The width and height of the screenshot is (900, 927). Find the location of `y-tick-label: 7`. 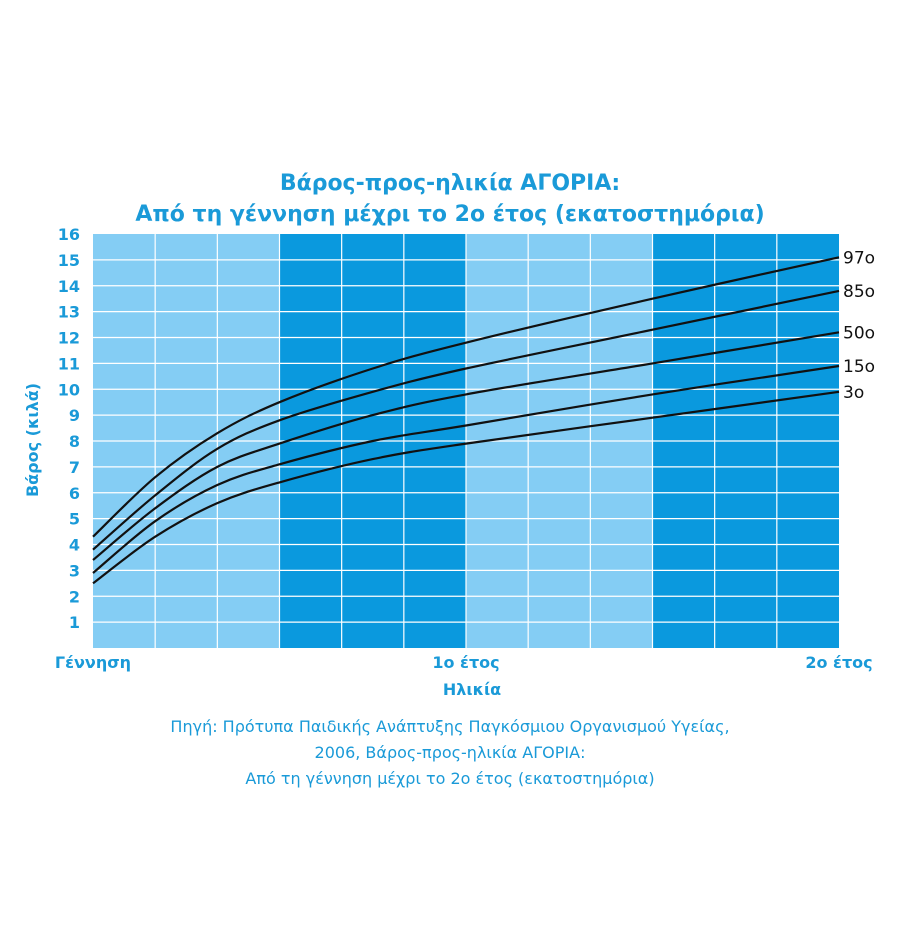

y-tick-label: 7 is located at coordinates (74, 467).